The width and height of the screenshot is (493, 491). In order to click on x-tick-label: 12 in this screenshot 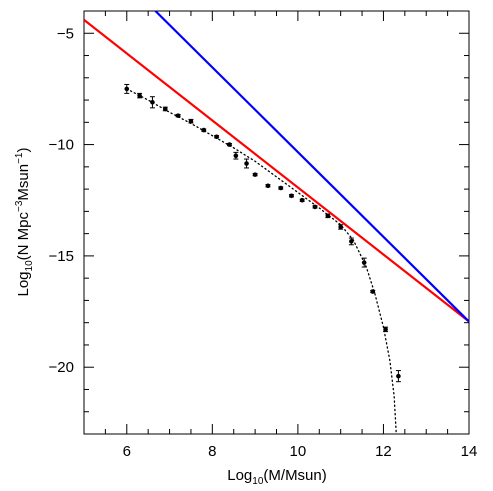, I will do `click(383, 451)`.